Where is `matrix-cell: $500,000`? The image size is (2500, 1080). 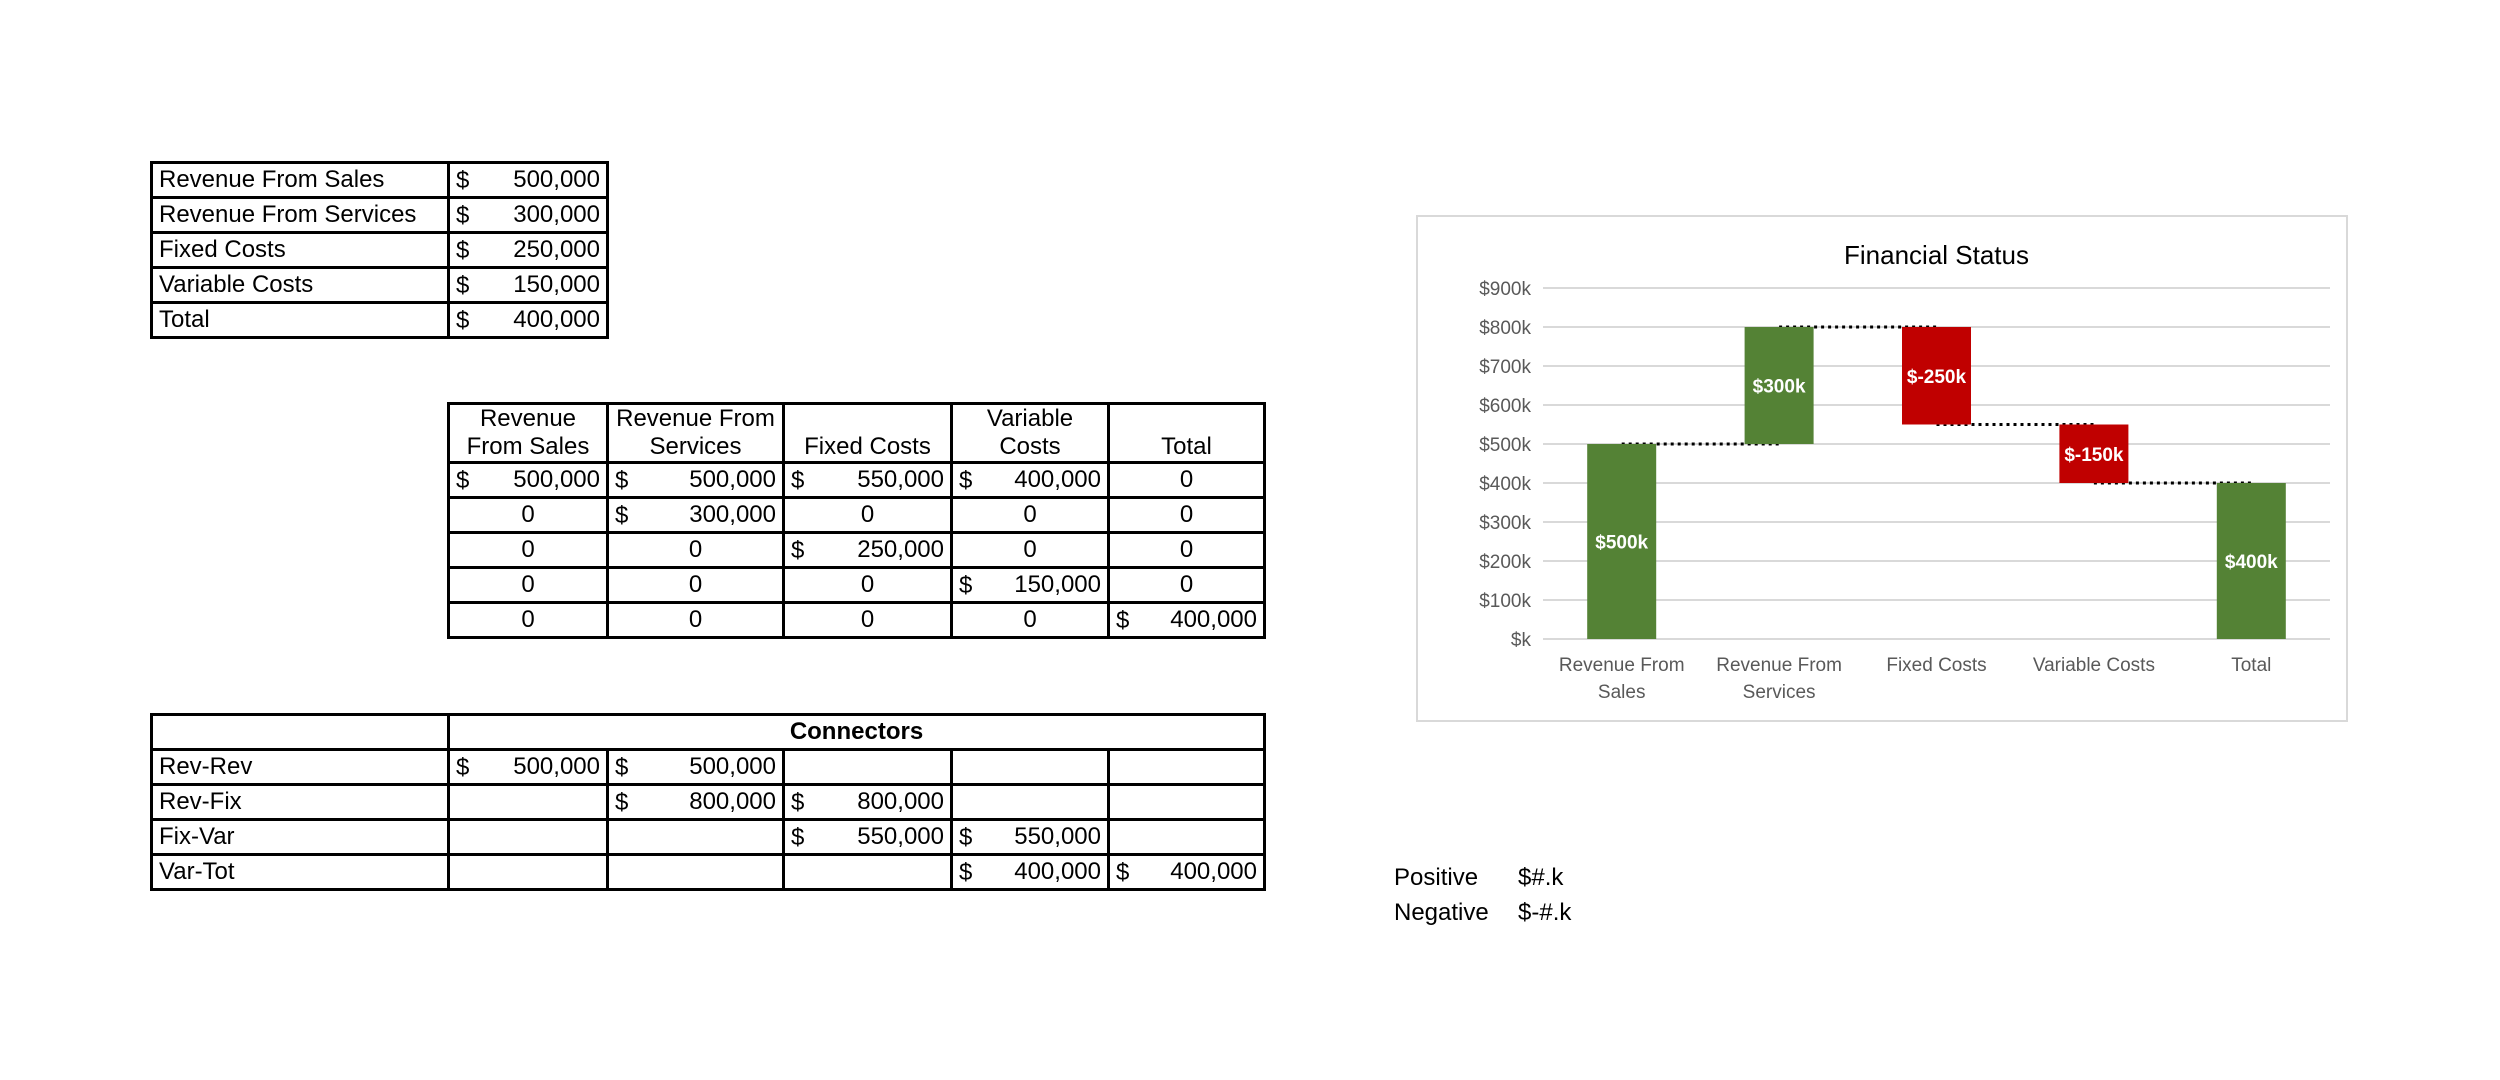
matrix-cell: $500,000 is located at coordinates (695, 480).